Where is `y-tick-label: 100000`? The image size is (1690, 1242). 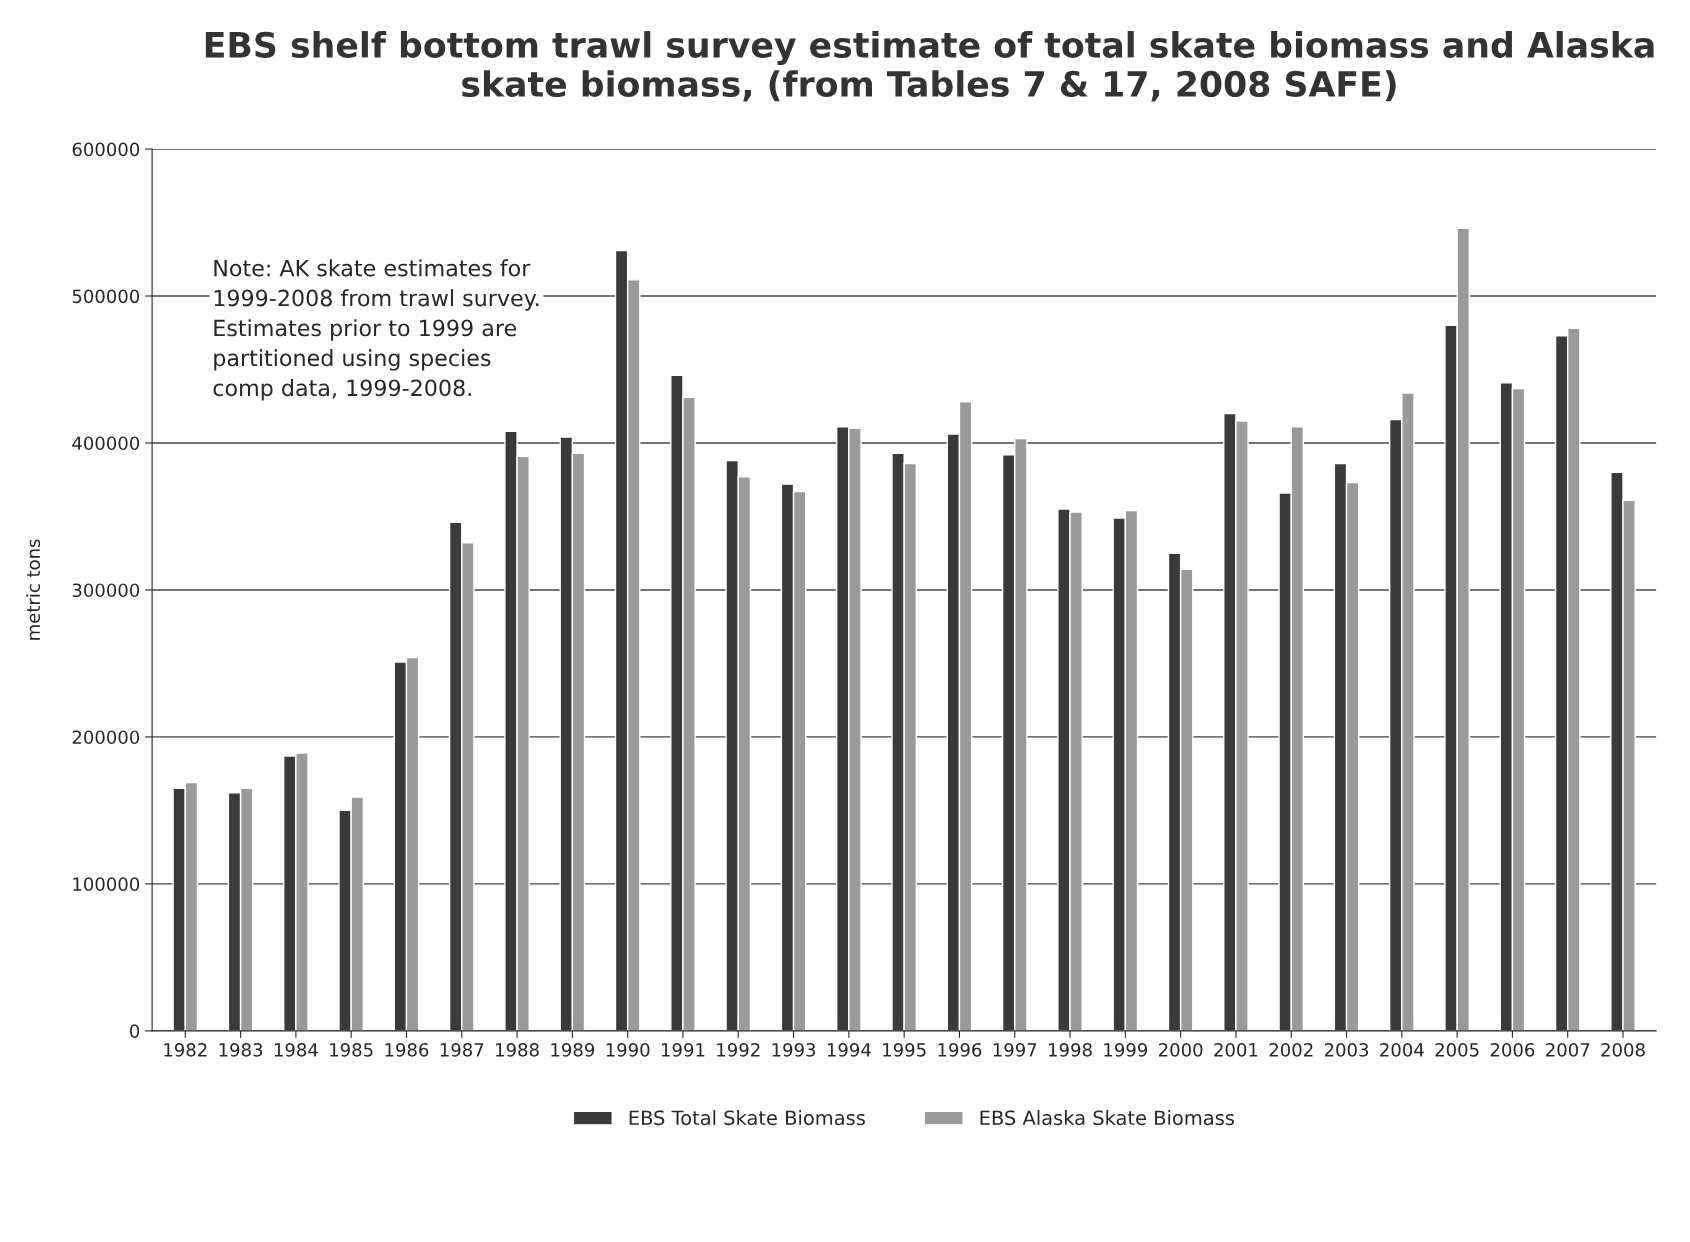 y-tick-label: 100000 is located at coordinates (106, 884).